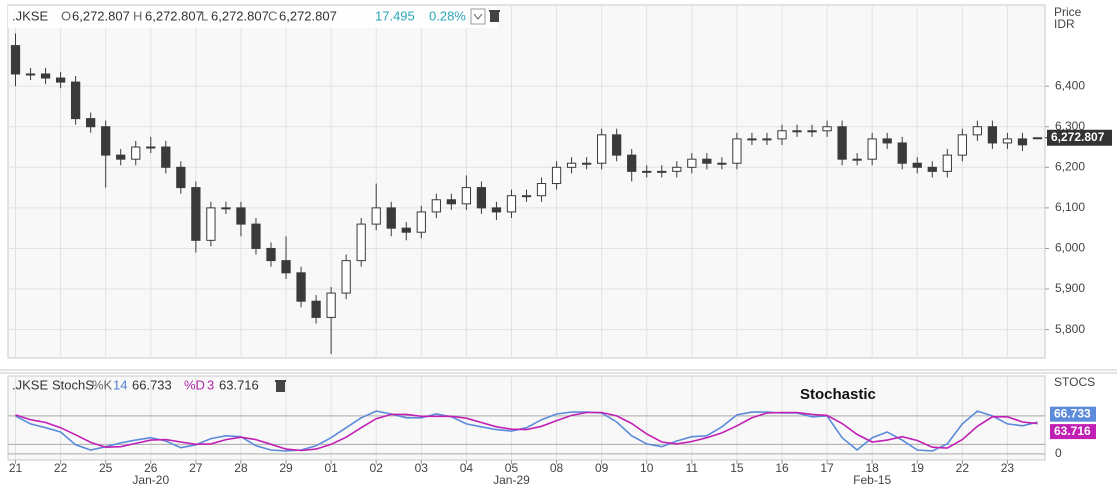  What do you see at coordinates (66, 15) in the screenshot?
I see `field-label: O` at bounding box center [66, 15].